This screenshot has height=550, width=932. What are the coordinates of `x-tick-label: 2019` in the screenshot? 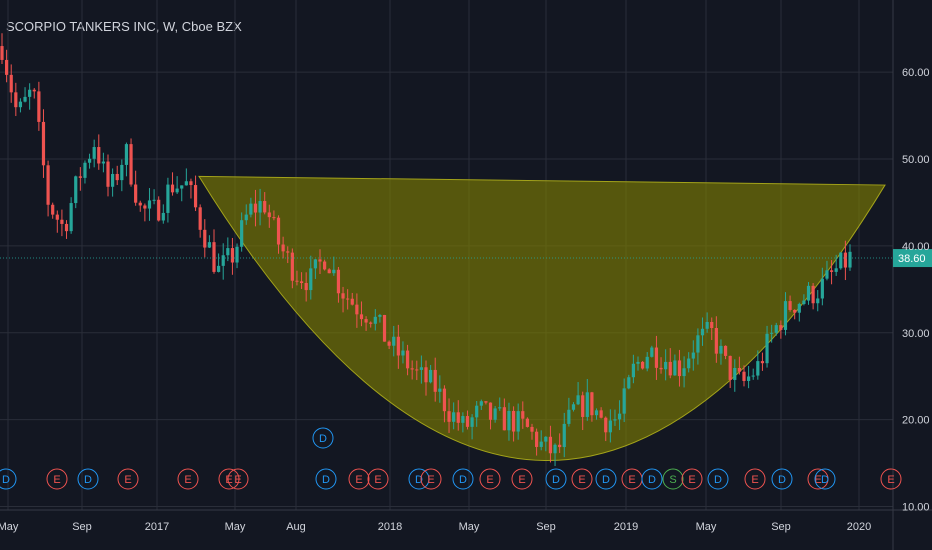 It's located at (626, 527).